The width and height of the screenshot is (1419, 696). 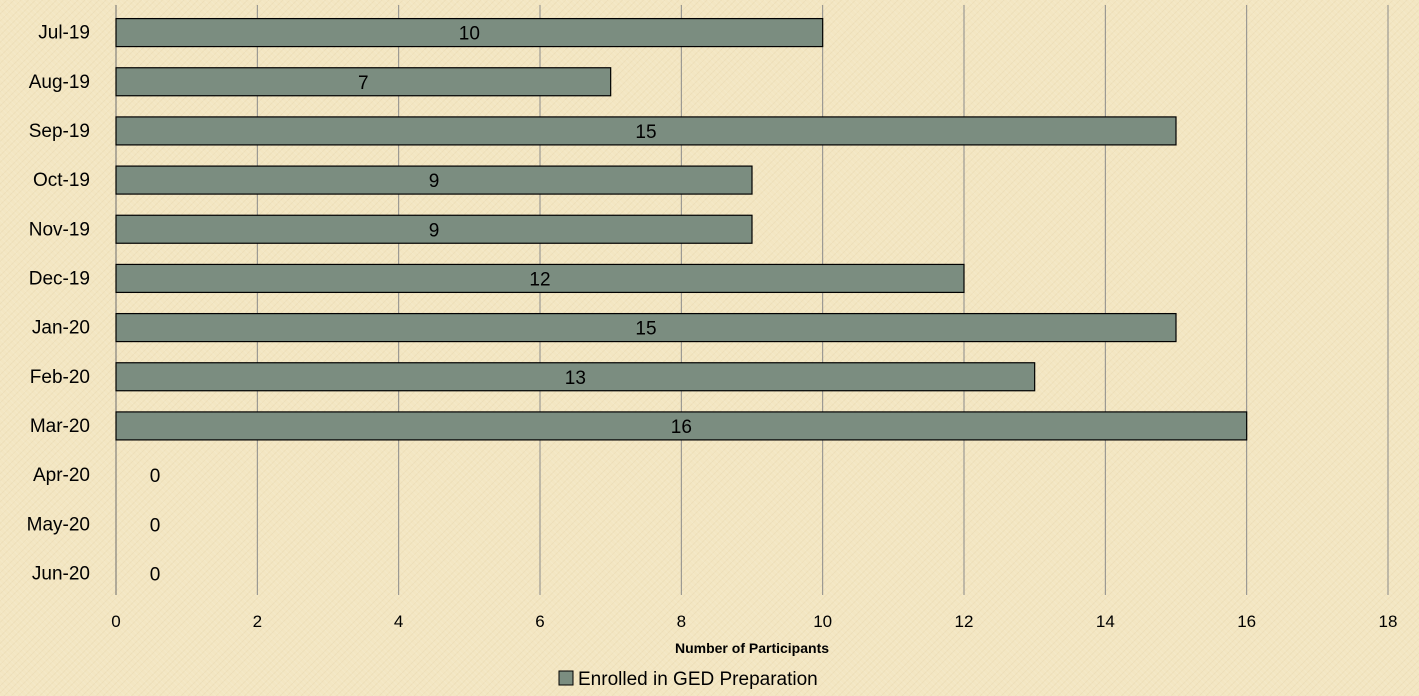 I want to click on x-tick-label-2: 2, so click(x=257, y=621).